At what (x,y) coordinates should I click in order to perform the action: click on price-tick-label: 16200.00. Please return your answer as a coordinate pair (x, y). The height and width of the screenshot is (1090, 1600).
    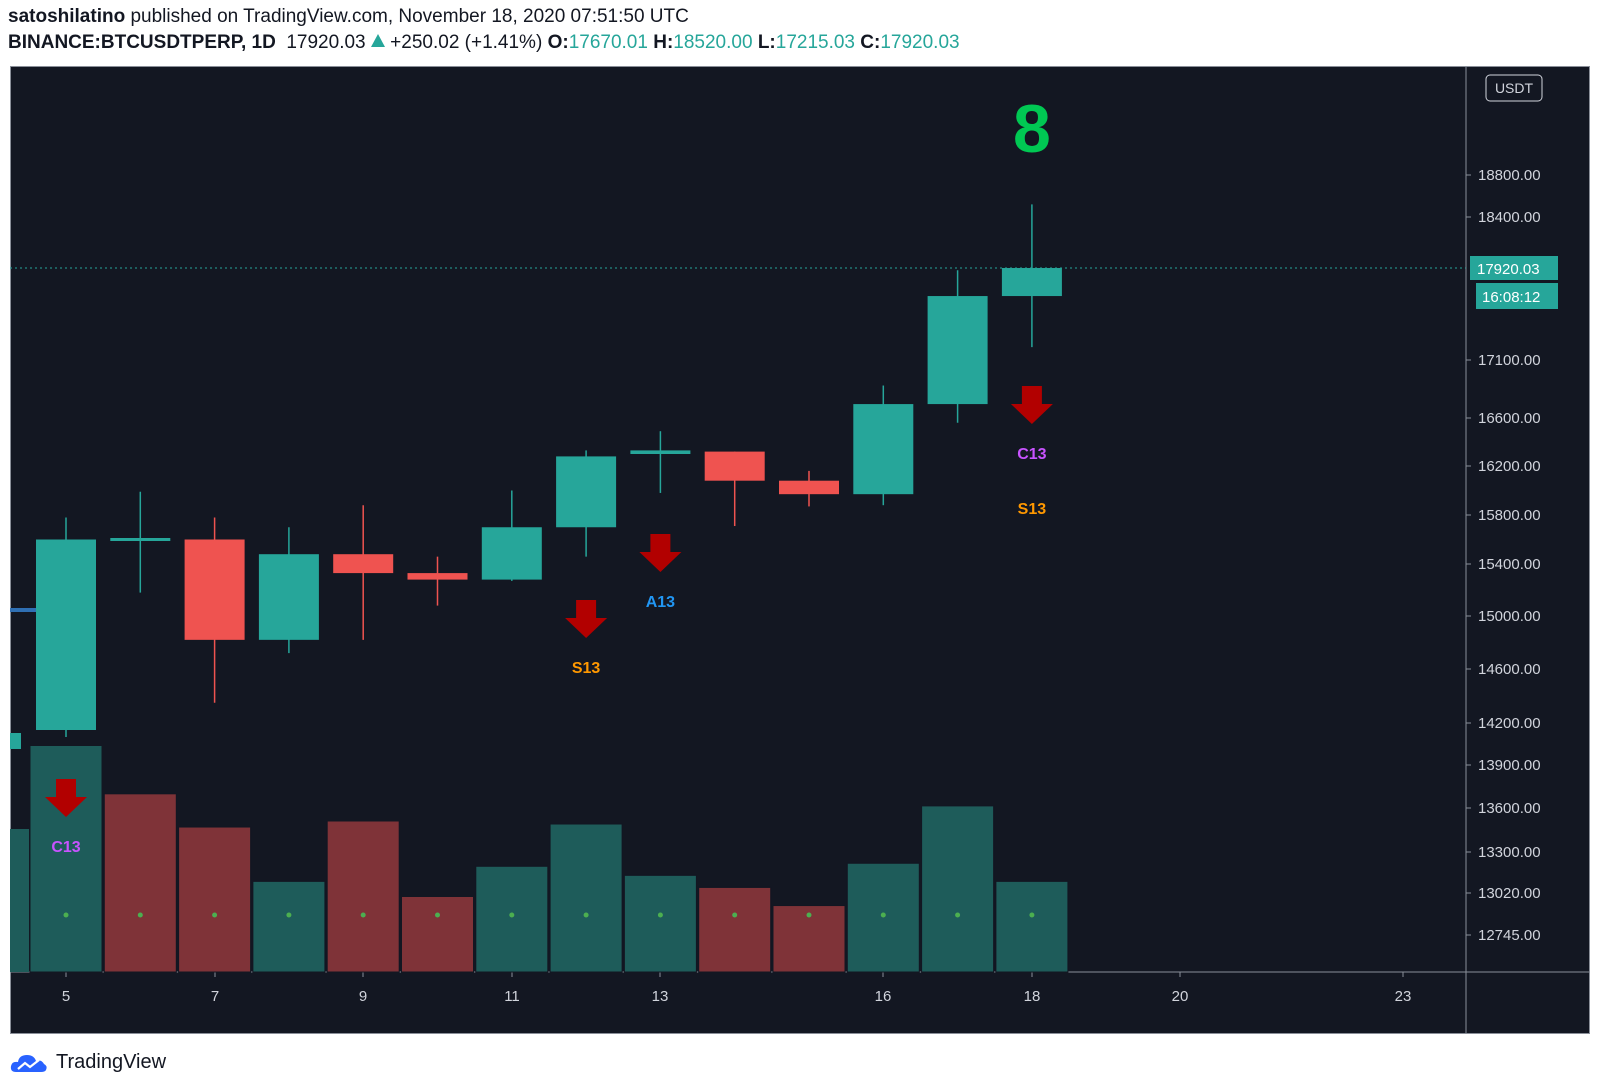
    Looking at the image, I should click on (1509, 466).